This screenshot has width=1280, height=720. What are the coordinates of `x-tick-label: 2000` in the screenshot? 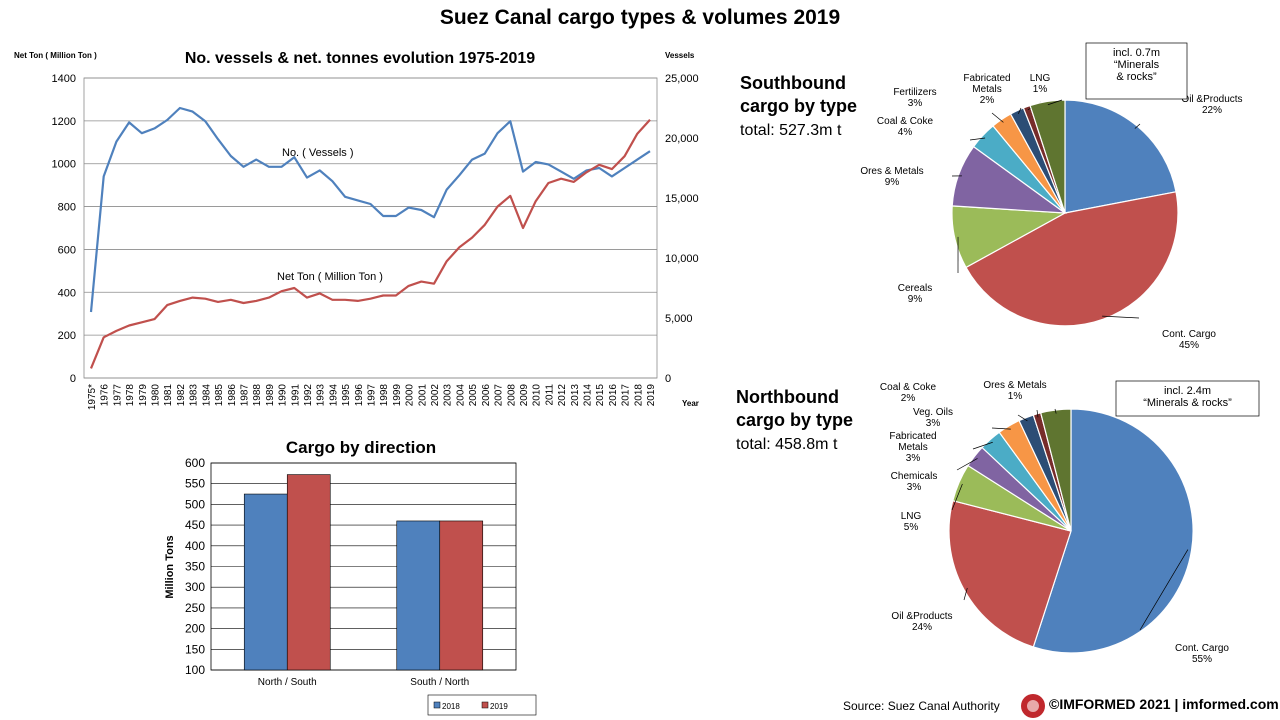 It's located at (410, 395).